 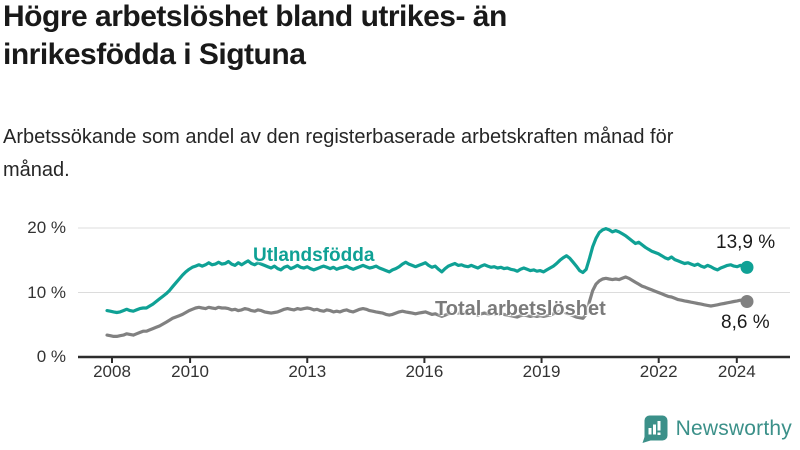 I want to click on end-value-total: 8,6 %, so click(x=745, y=322).